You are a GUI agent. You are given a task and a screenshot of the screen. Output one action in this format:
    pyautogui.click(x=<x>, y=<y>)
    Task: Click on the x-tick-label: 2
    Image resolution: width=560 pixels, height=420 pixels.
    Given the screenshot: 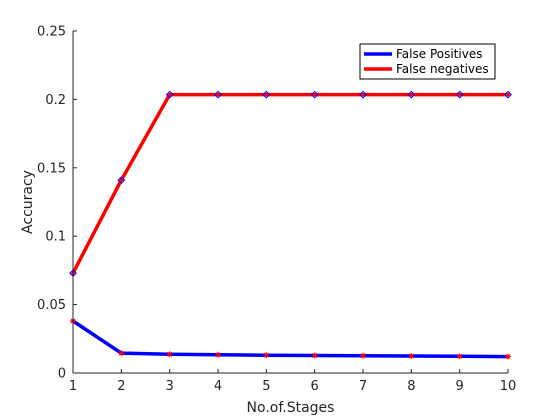 What is the action you would take?
    pyautogui.click(x=121, y=386)
    